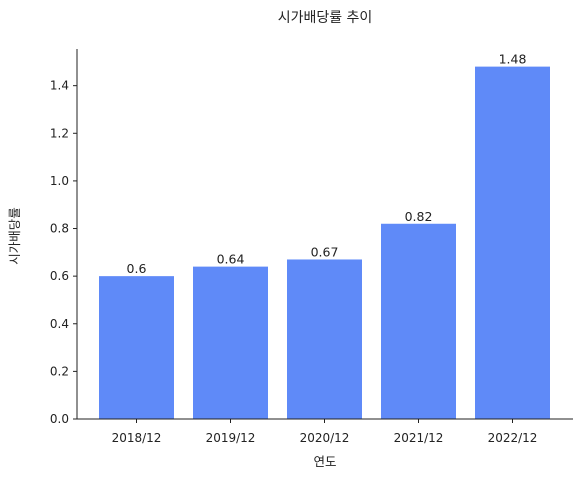 The width and height of the screenshot is (582, 479). What do you see at coordinates (59, 229) in the screenshot?
I see `y-tick-label: 0.8` at bounding box center [59, 229].